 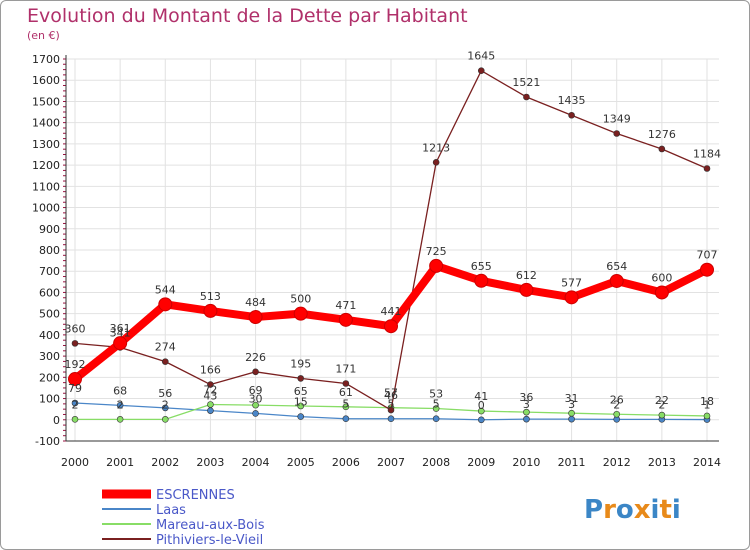 I want to click on proxiti-logo: Proxiti, so click(x=632, y=510).